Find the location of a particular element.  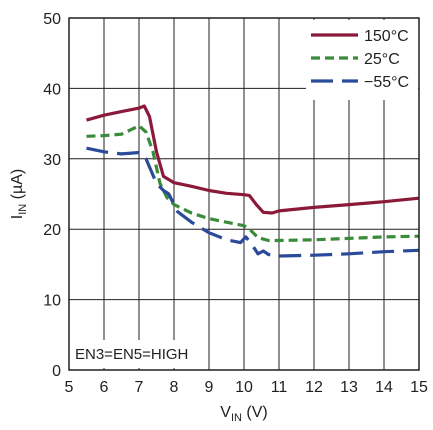

y-tick-label: 20 is located at coordinates (52, 230).